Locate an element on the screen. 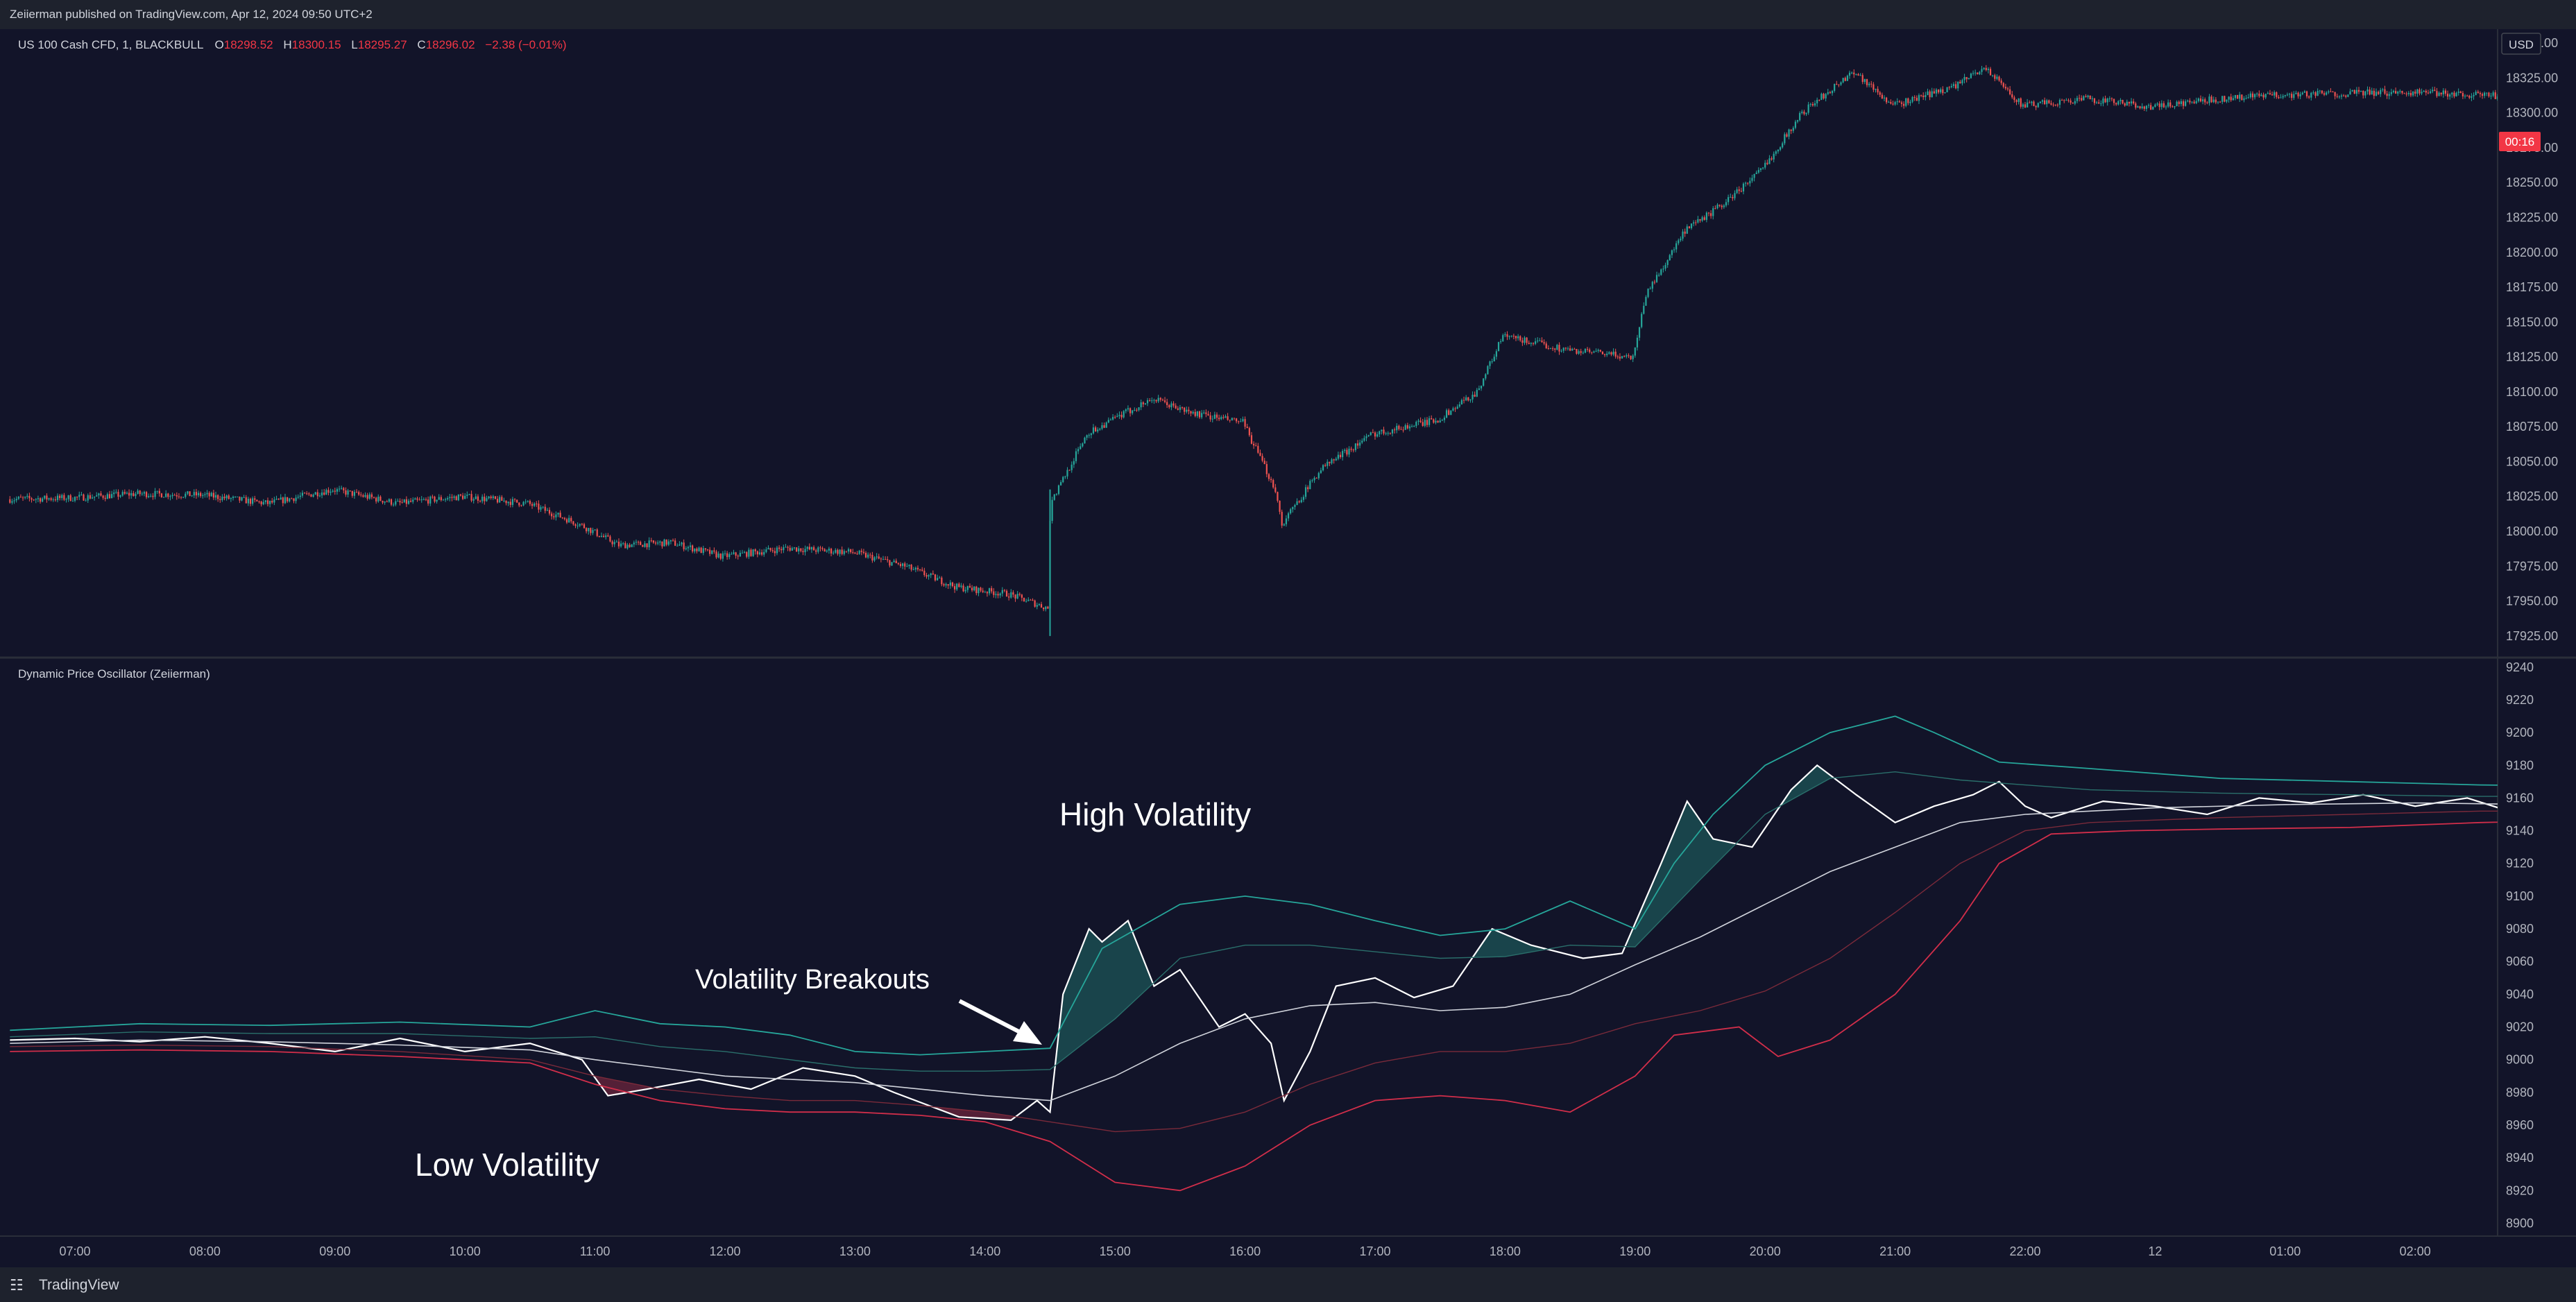 The image size is (2576, 1302). time-tick-label: 08:00 is located at coordinates (205, 1251).